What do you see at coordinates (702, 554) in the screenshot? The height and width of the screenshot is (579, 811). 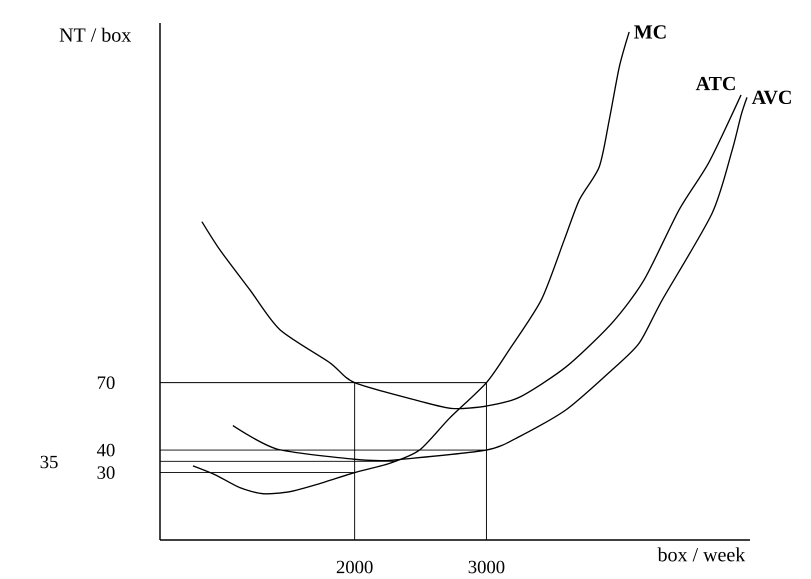 I see `x-axis-title: box / week` at bounding box center [702, 554].